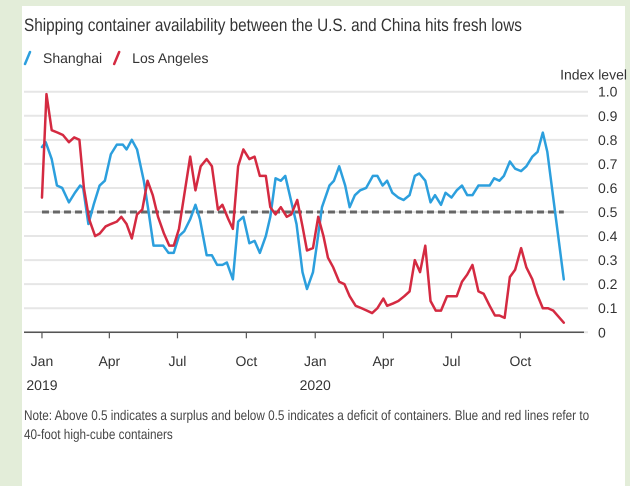 The width and height of the screenshot is (630, 486). I want to click on y-tick-label: 0.5, so click(608, 212).